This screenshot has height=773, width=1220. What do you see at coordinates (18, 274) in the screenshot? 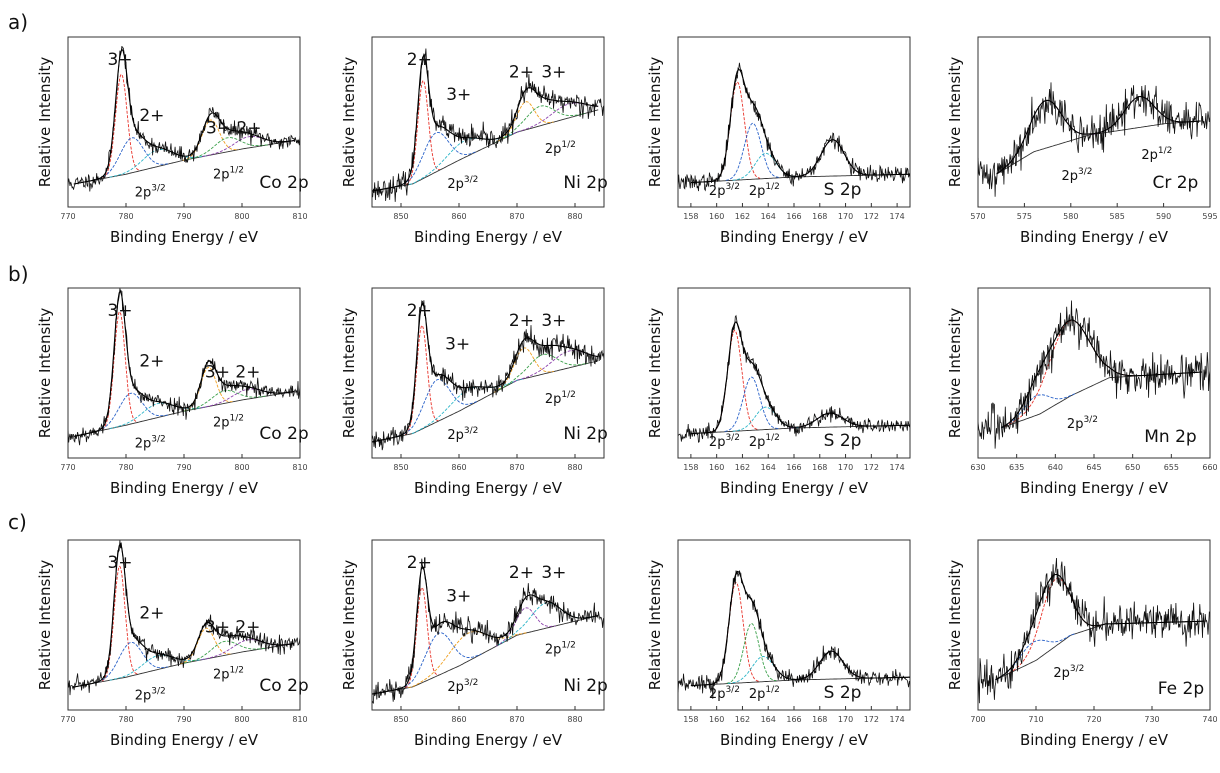
I see `row-label-b: b)` at bounding box center [18, 274].